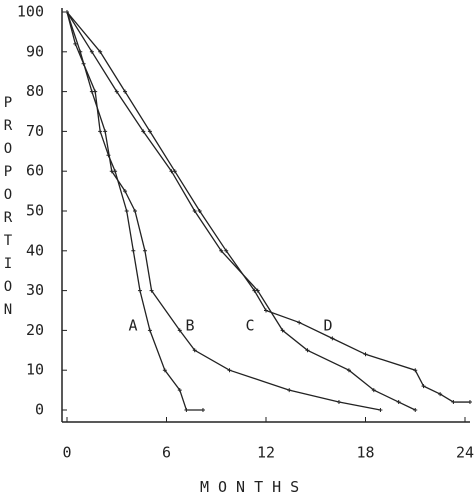  Describe the element at coordinates (35, 330) in the screenshot. I see `y-tick-label: 20` at that location.